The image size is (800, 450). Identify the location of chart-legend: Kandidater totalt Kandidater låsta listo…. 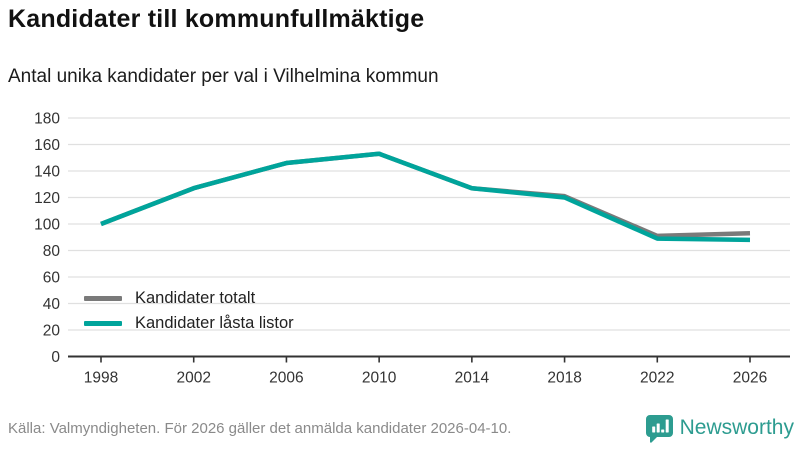
(189, 311).